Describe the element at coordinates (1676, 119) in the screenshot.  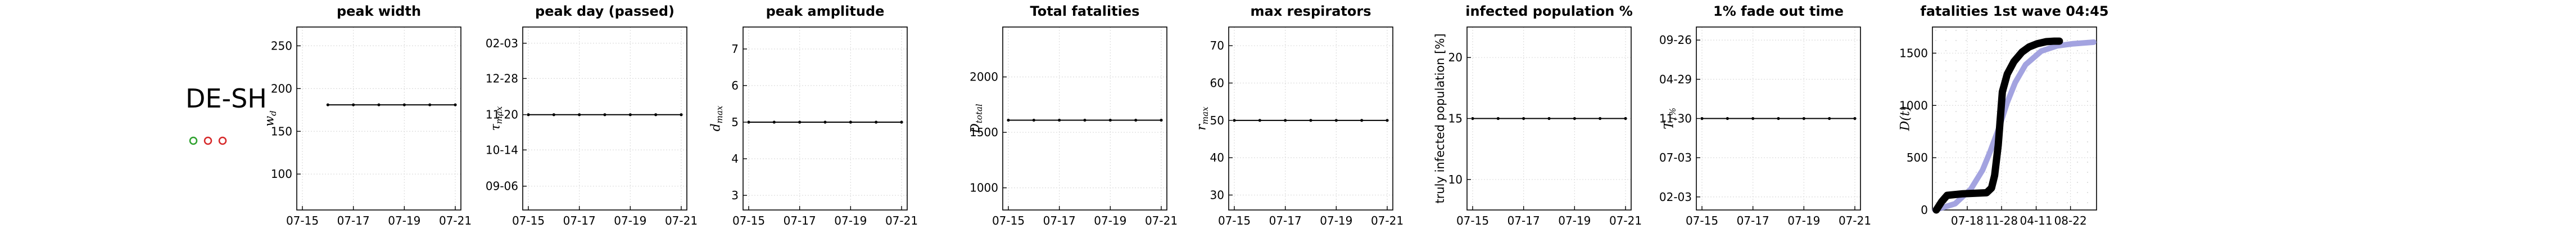
I see `y-tick-label: 11-30` at that location.